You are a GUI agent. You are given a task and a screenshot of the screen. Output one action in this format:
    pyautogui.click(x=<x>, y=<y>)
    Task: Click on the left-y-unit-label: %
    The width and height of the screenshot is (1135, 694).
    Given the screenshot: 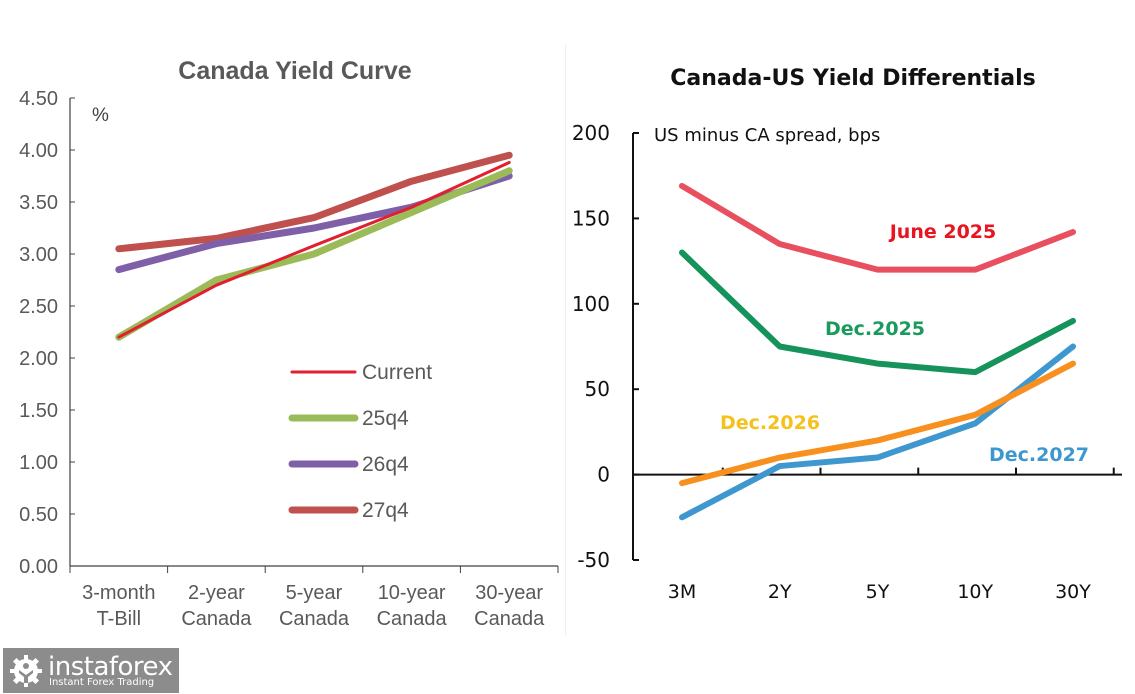 What is the action you would take?
    pyautogui.click(x=100, y=115)
    